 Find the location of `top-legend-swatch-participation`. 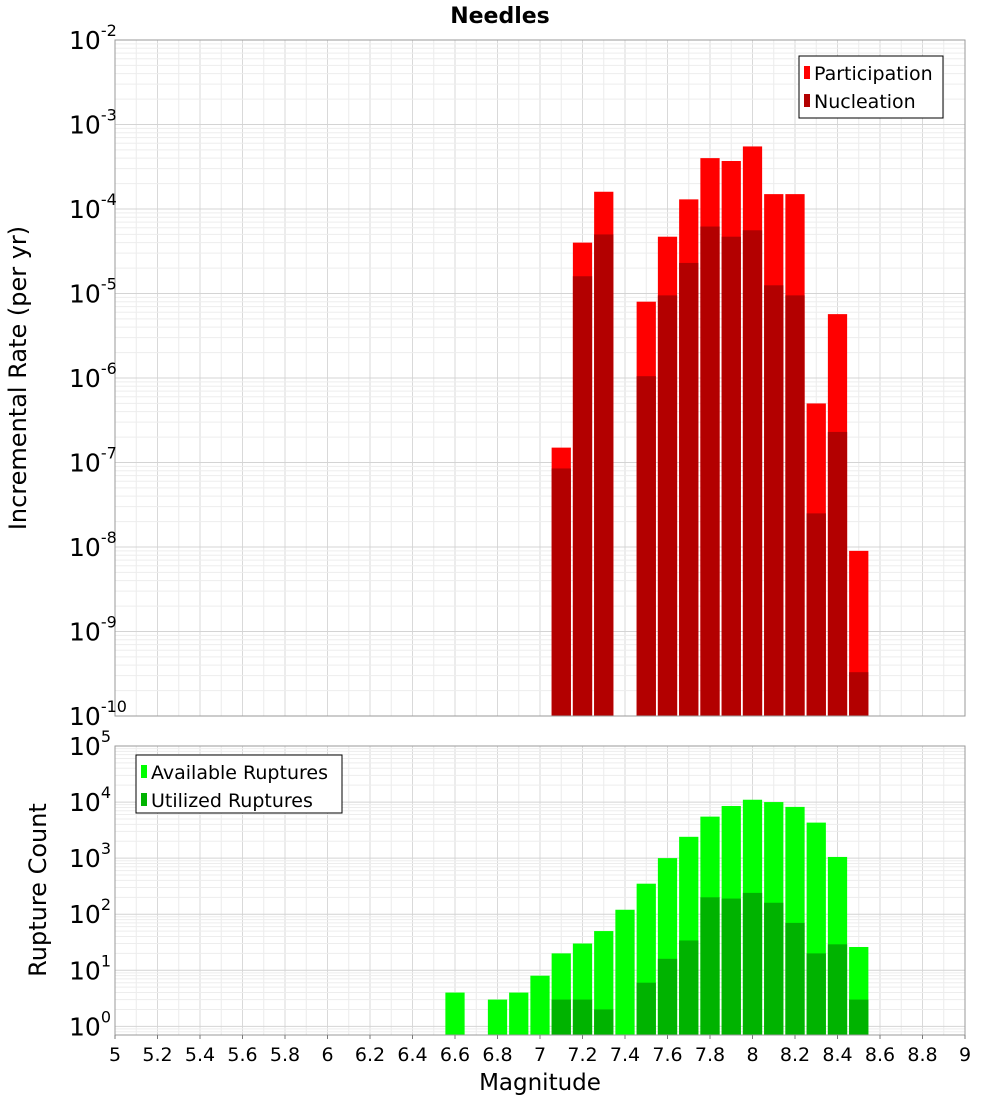

top-legend-swatch-participation is located at coordinates (807, 72).